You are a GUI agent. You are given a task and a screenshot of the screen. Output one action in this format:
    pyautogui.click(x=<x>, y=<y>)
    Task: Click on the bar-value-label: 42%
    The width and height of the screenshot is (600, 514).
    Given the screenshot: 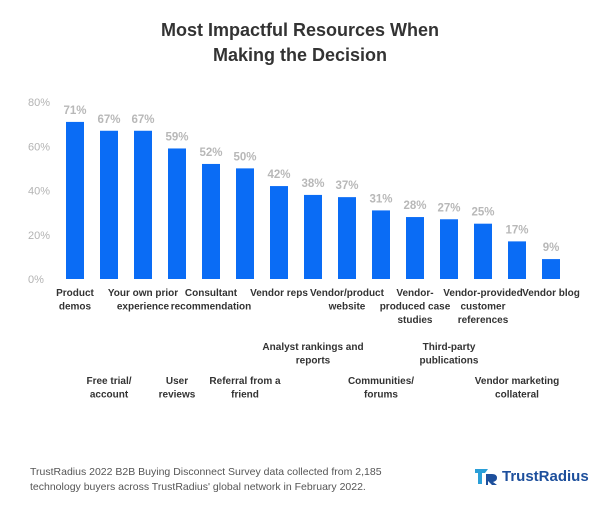 What is the action you would take?
    pyautogui.click(x=278, y=175)
    